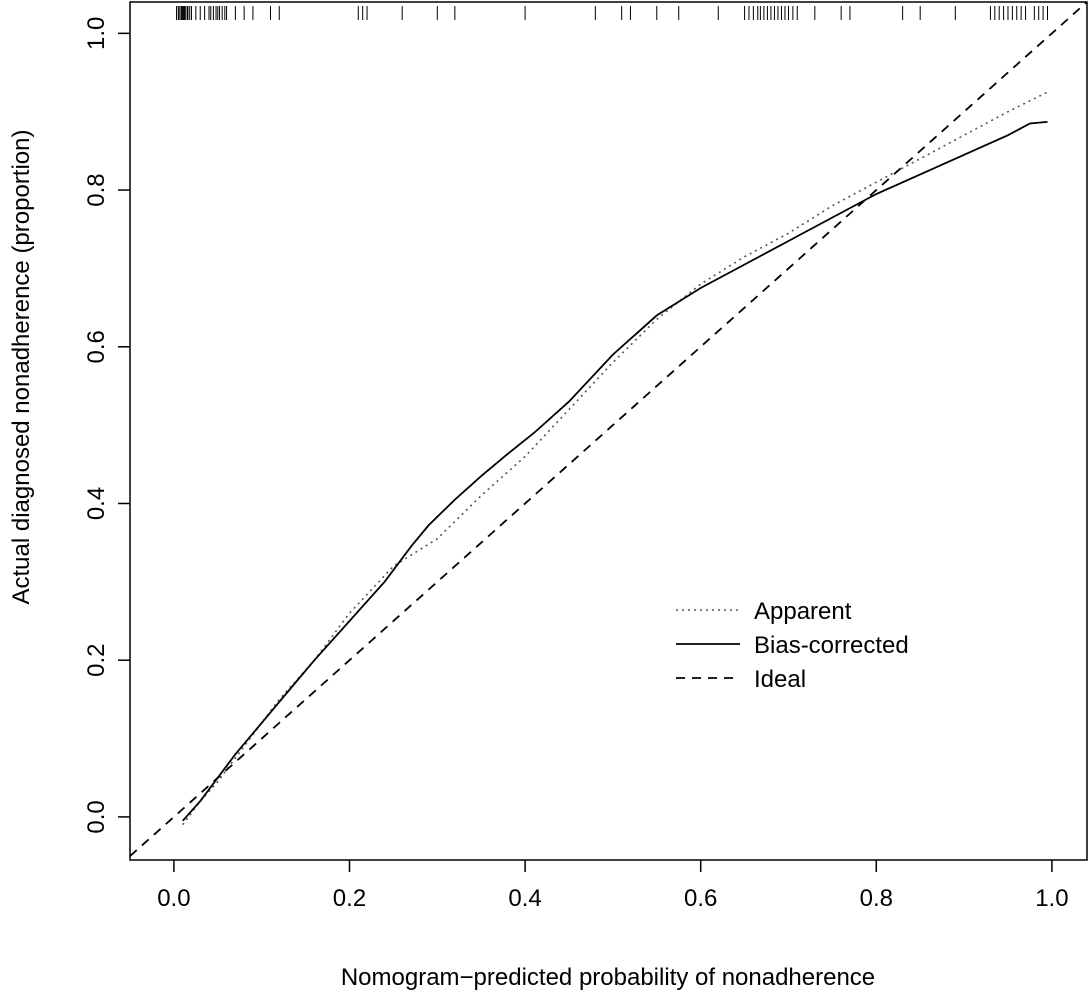 The image size is (1092, 997). I want to click on x-tick-label: 0.8, so click(876, 898).